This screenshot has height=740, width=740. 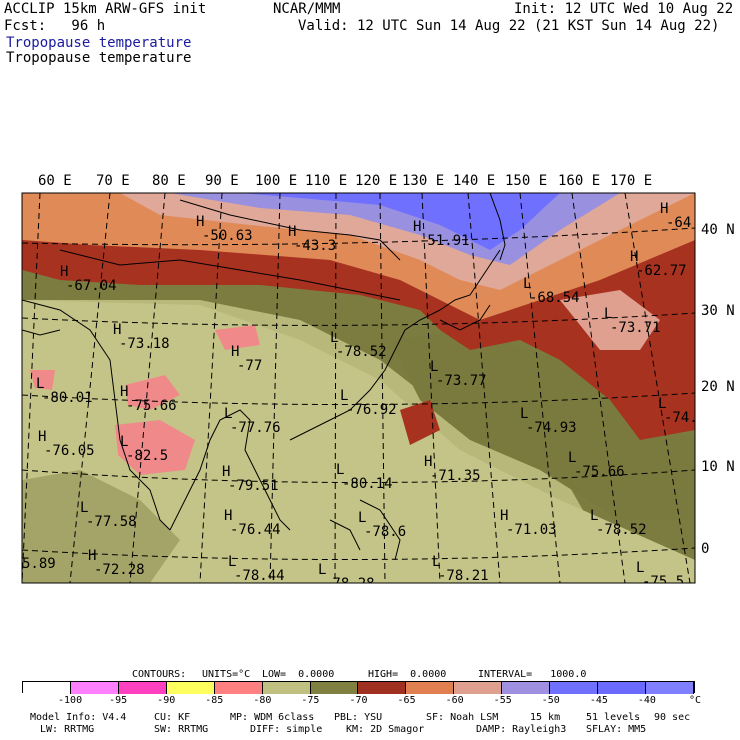 I want to click on pressure-center-value: -78.52, so click(x=361, y=352).